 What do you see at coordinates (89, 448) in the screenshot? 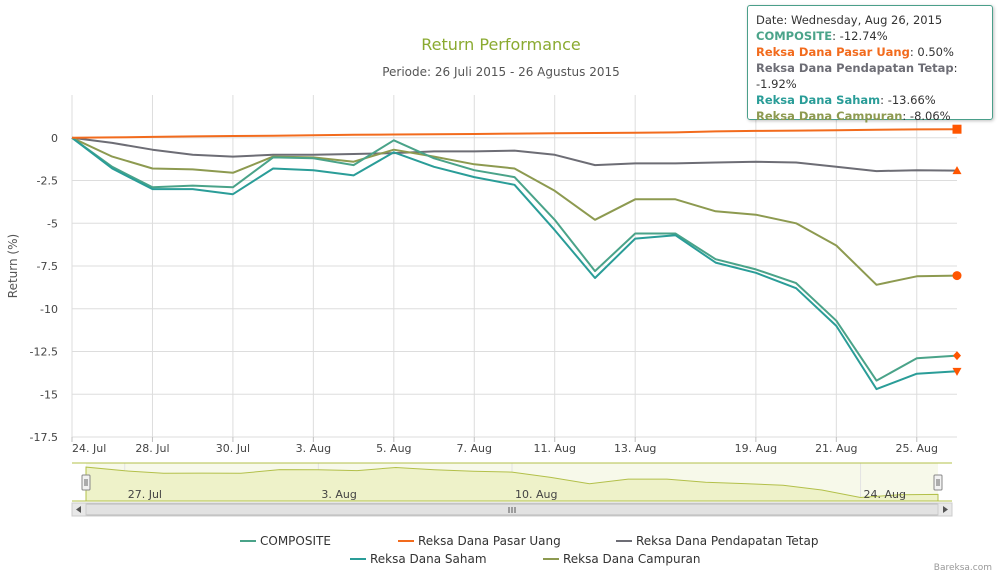
I see `x-tick-label: 24. Jul` at bounding box center [89, 448].